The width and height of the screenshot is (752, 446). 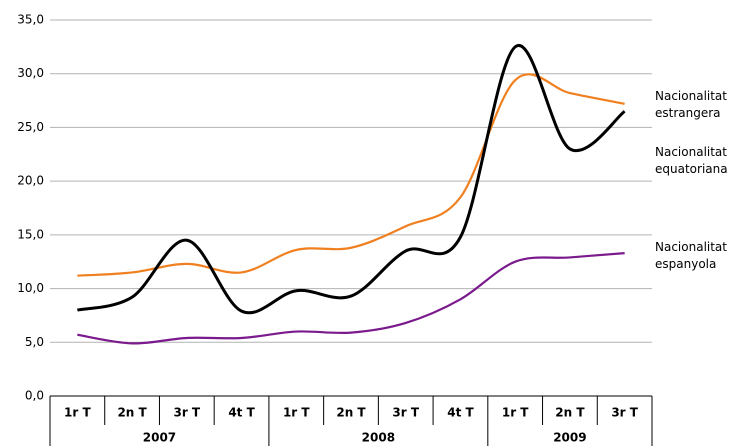 What do you see at coordinates (30, 234) in the screenshot?
I see `y-tick-label: 15,0` at bounding box center [30, 234].